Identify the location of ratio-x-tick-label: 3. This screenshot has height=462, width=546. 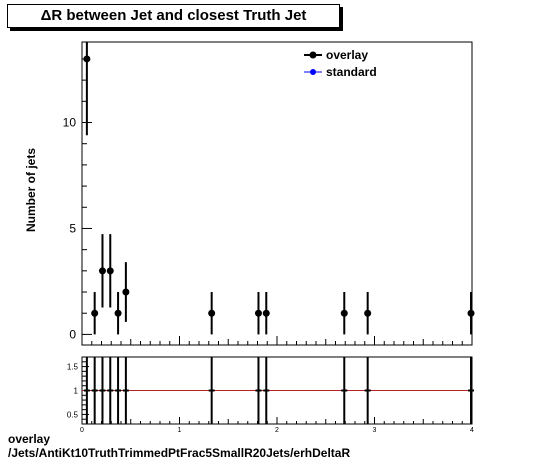
(375, 430).